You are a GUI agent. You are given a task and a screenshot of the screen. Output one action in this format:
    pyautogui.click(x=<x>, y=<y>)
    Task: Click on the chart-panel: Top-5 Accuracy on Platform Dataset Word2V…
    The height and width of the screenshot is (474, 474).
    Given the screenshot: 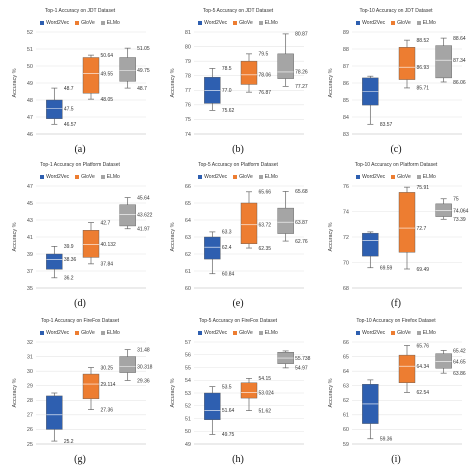 What is the action you would take?
    pyautogui.click(x=238, y=236)
    